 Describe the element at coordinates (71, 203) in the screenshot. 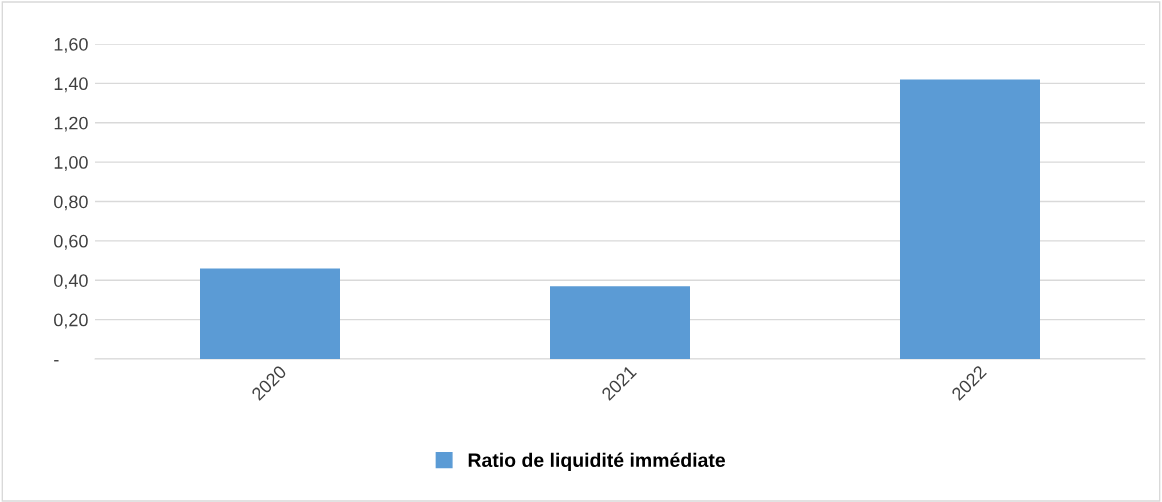

I see `y-tick-label: 0,80` at that location.